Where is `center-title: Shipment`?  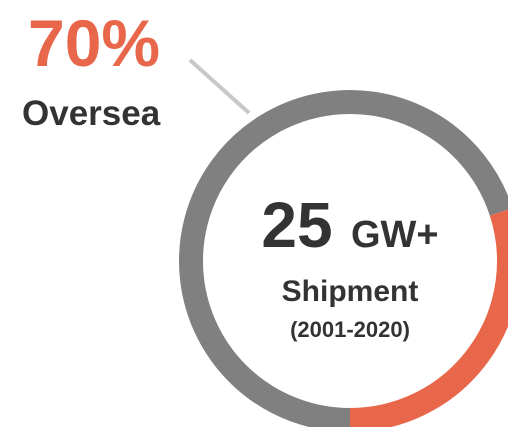 center-title: Shipment is located at coordinates (350, 291).